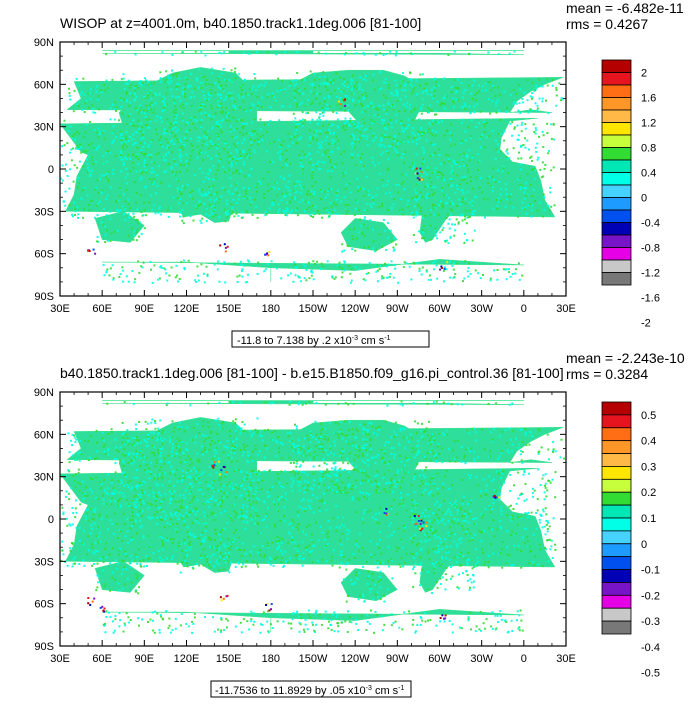 The width and height of the screenshot is (700, 705). Describe the element at coordinates (625, 8) in the screenshot. I see `top-mean-stat: mean = -6.482e-11` at that location.